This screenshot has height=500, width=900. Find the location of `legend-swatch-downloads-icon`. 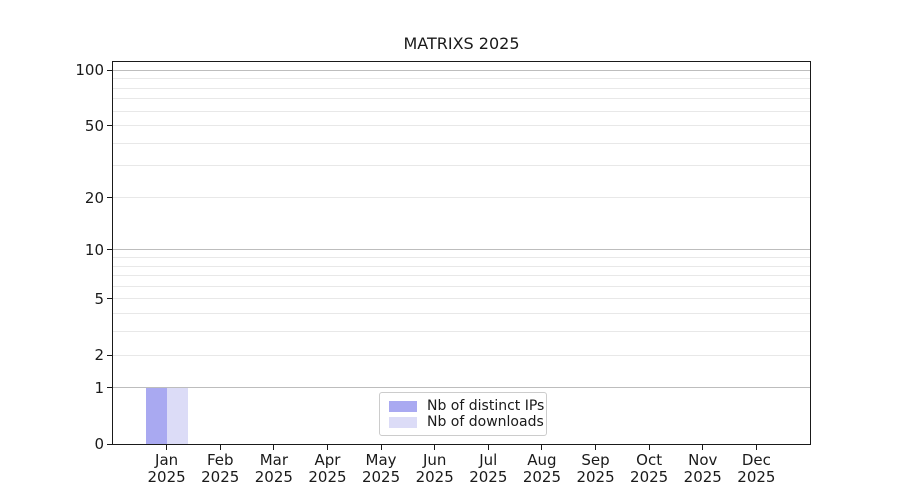

legend-swatch-downloads-icon is located at coordinates (403, 422).